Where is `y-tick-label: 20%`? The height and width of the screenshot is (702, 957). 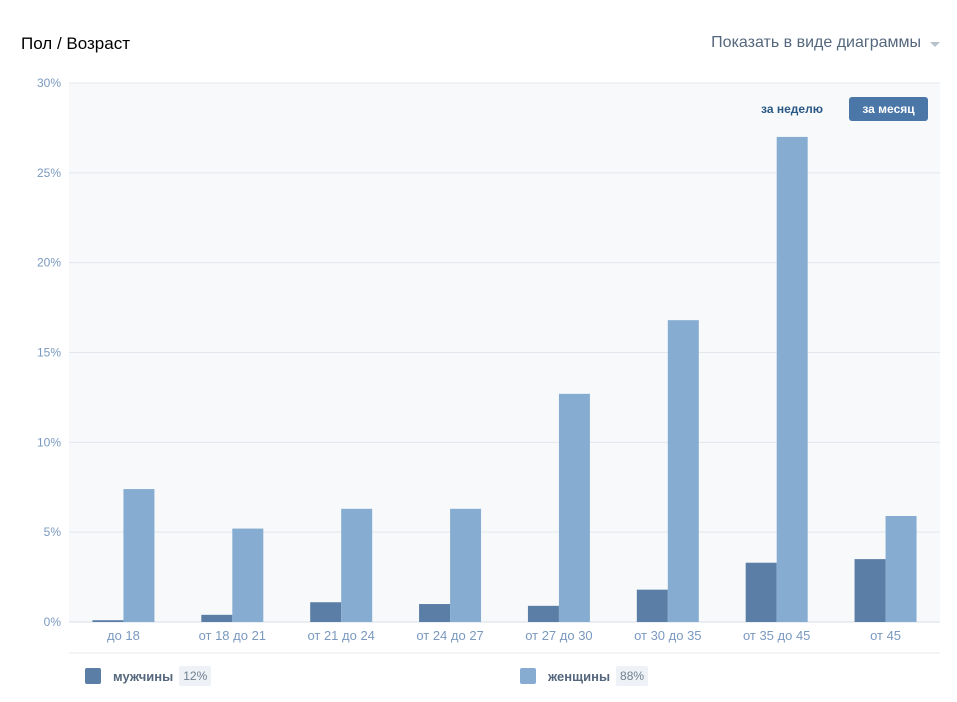
y-tick-label: 20% is located at coordinates (49, 263).